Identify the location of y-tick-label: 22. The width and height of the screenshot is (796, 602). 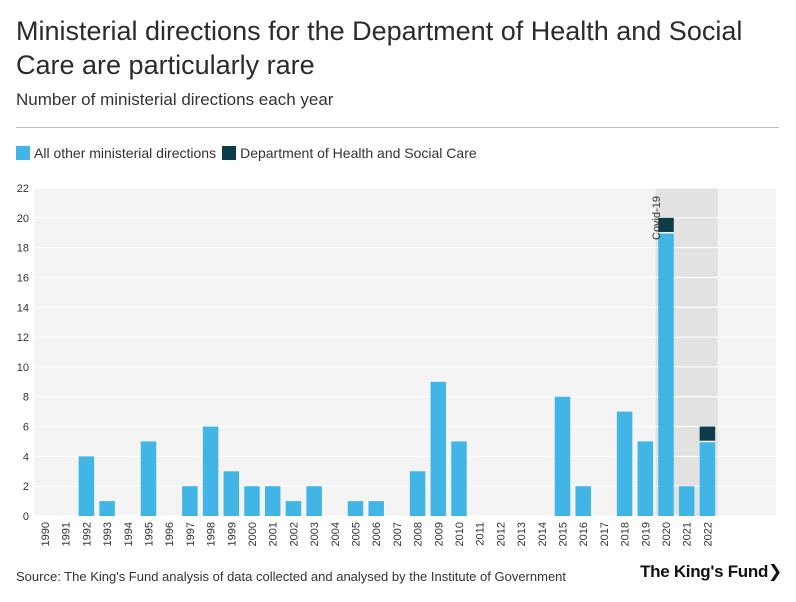
(23, 189).